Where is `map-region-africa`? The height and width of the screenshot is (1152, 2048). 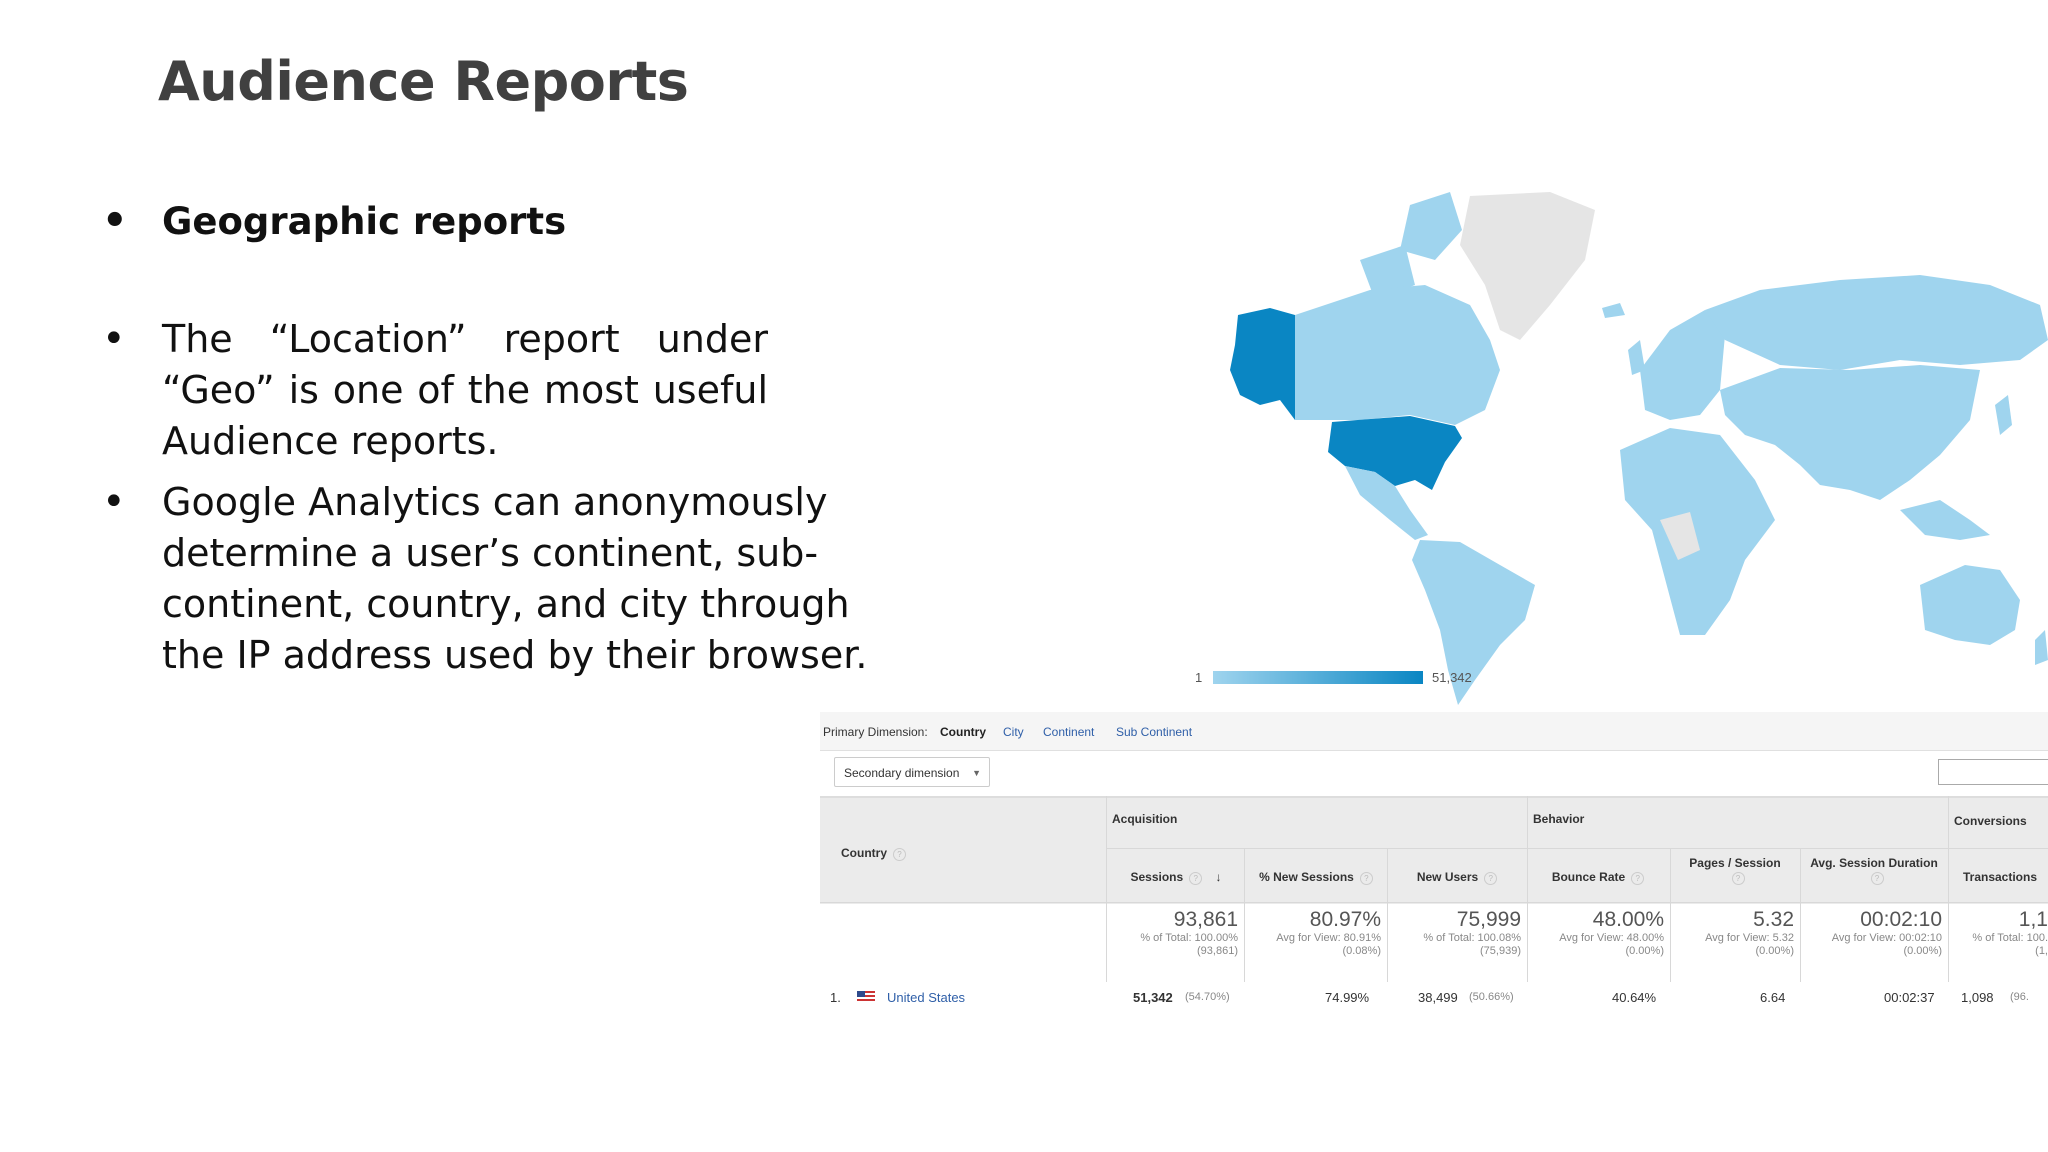
map-region-africa is located at coordinates (1697, 531).